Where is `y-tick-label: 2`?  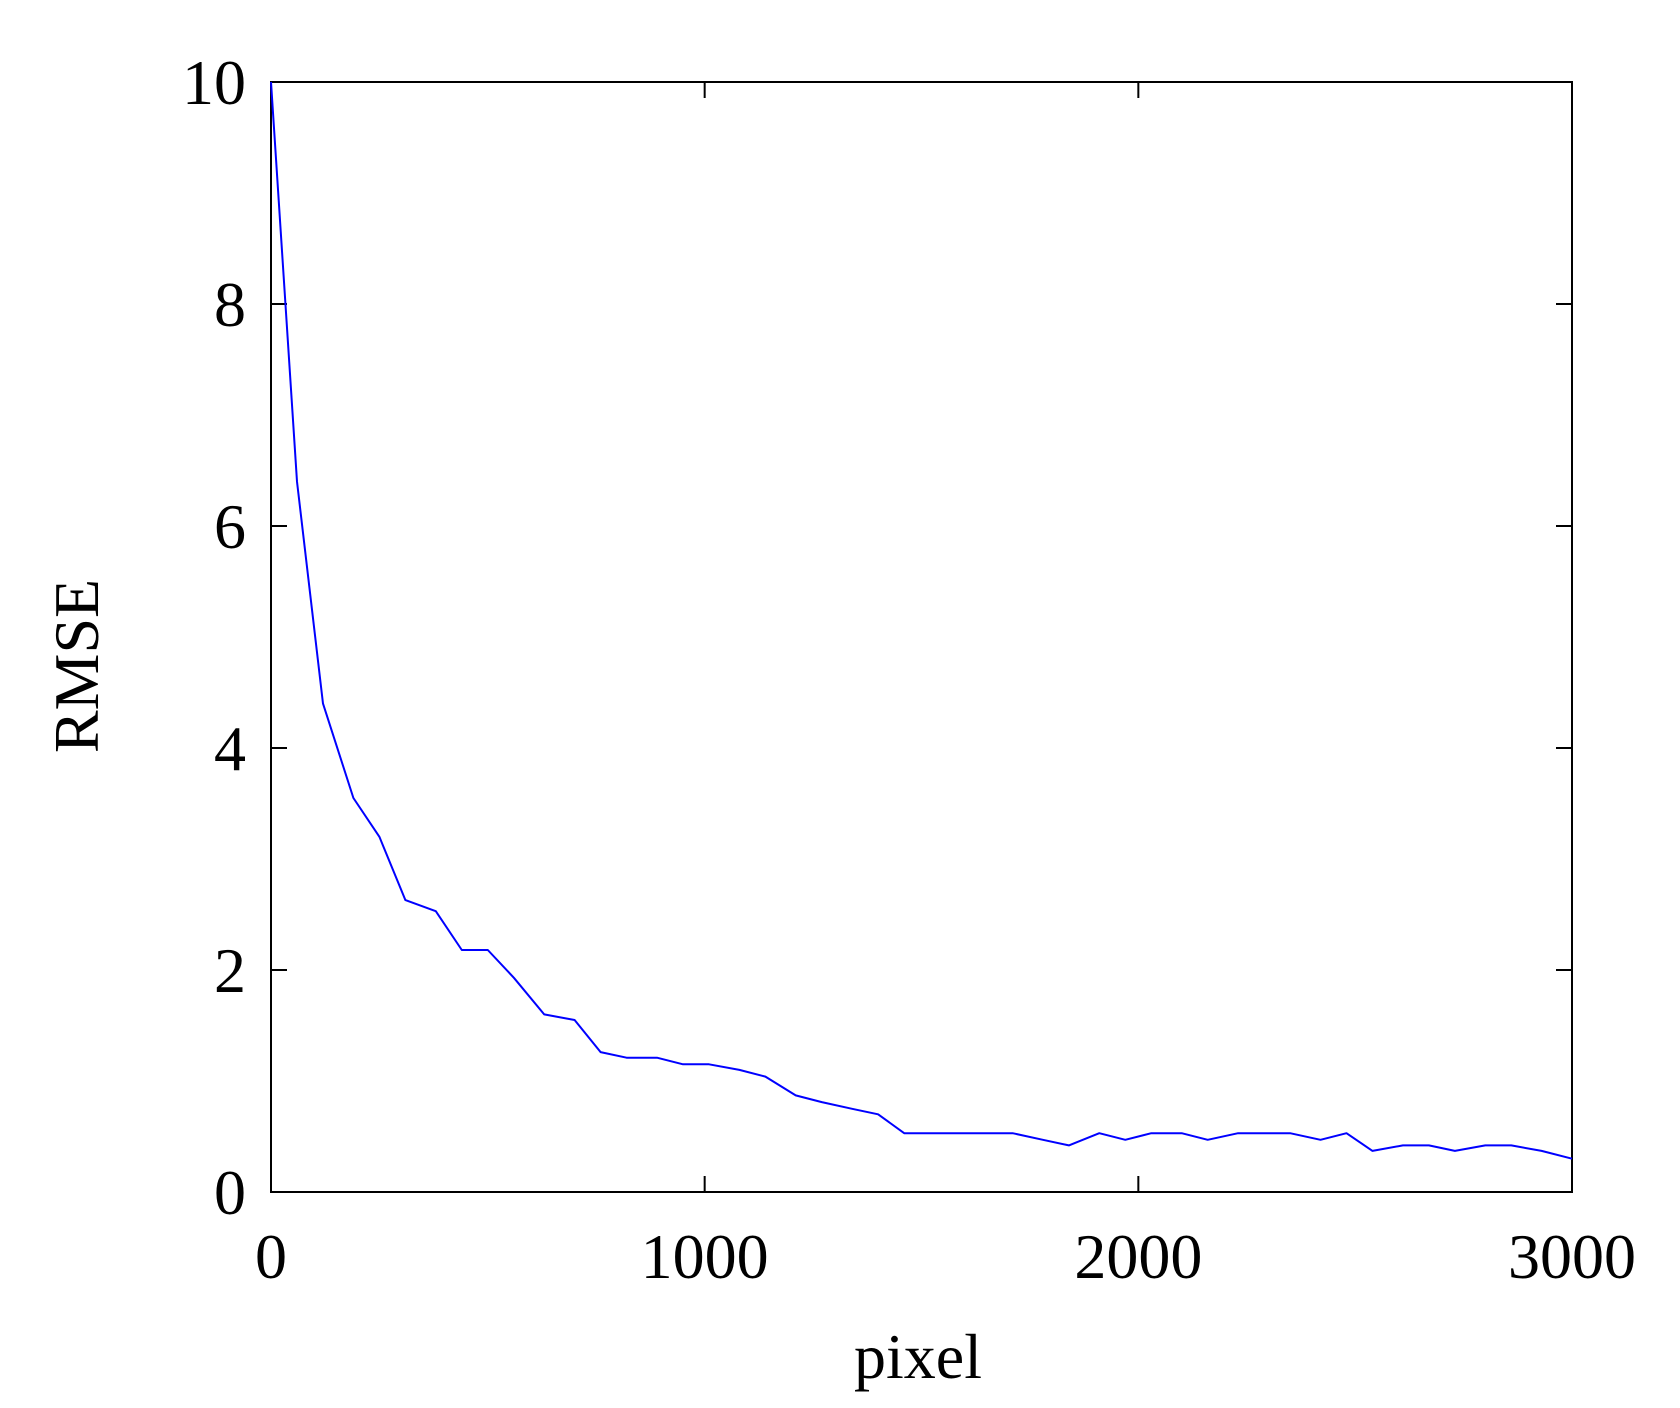 y-tick-label: 2 is located at coordinates (230, 970).